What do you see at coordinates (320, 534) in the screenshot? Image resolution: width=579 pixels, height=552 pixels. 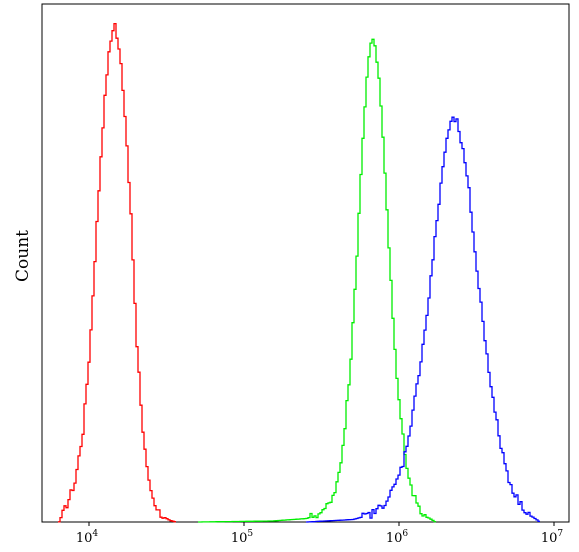 I see `x-axis-ticks: 104 105 106 107` at bounding box center [320, 534].